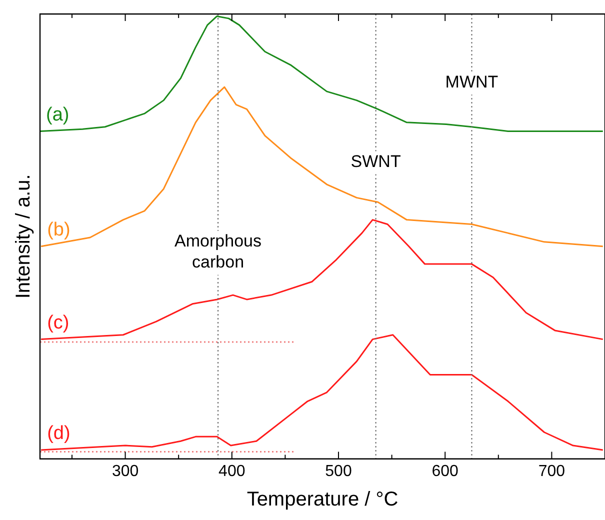 The width and height of the screenshot is (605, 520). Describe the element at coordinates (445, 471) in the screenshot. I see `x-tick-label: 600` at that location.